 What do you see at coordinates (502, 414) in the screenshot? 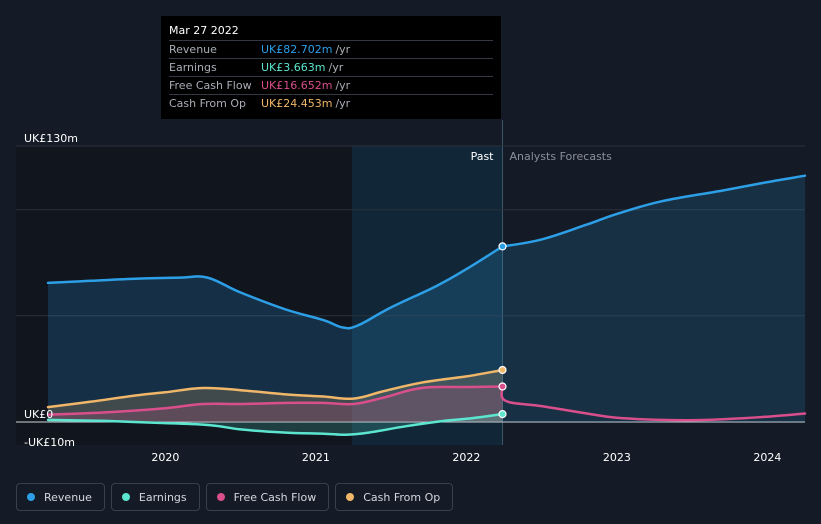
I see `earnings-marker` at bounding box center [502, 414].